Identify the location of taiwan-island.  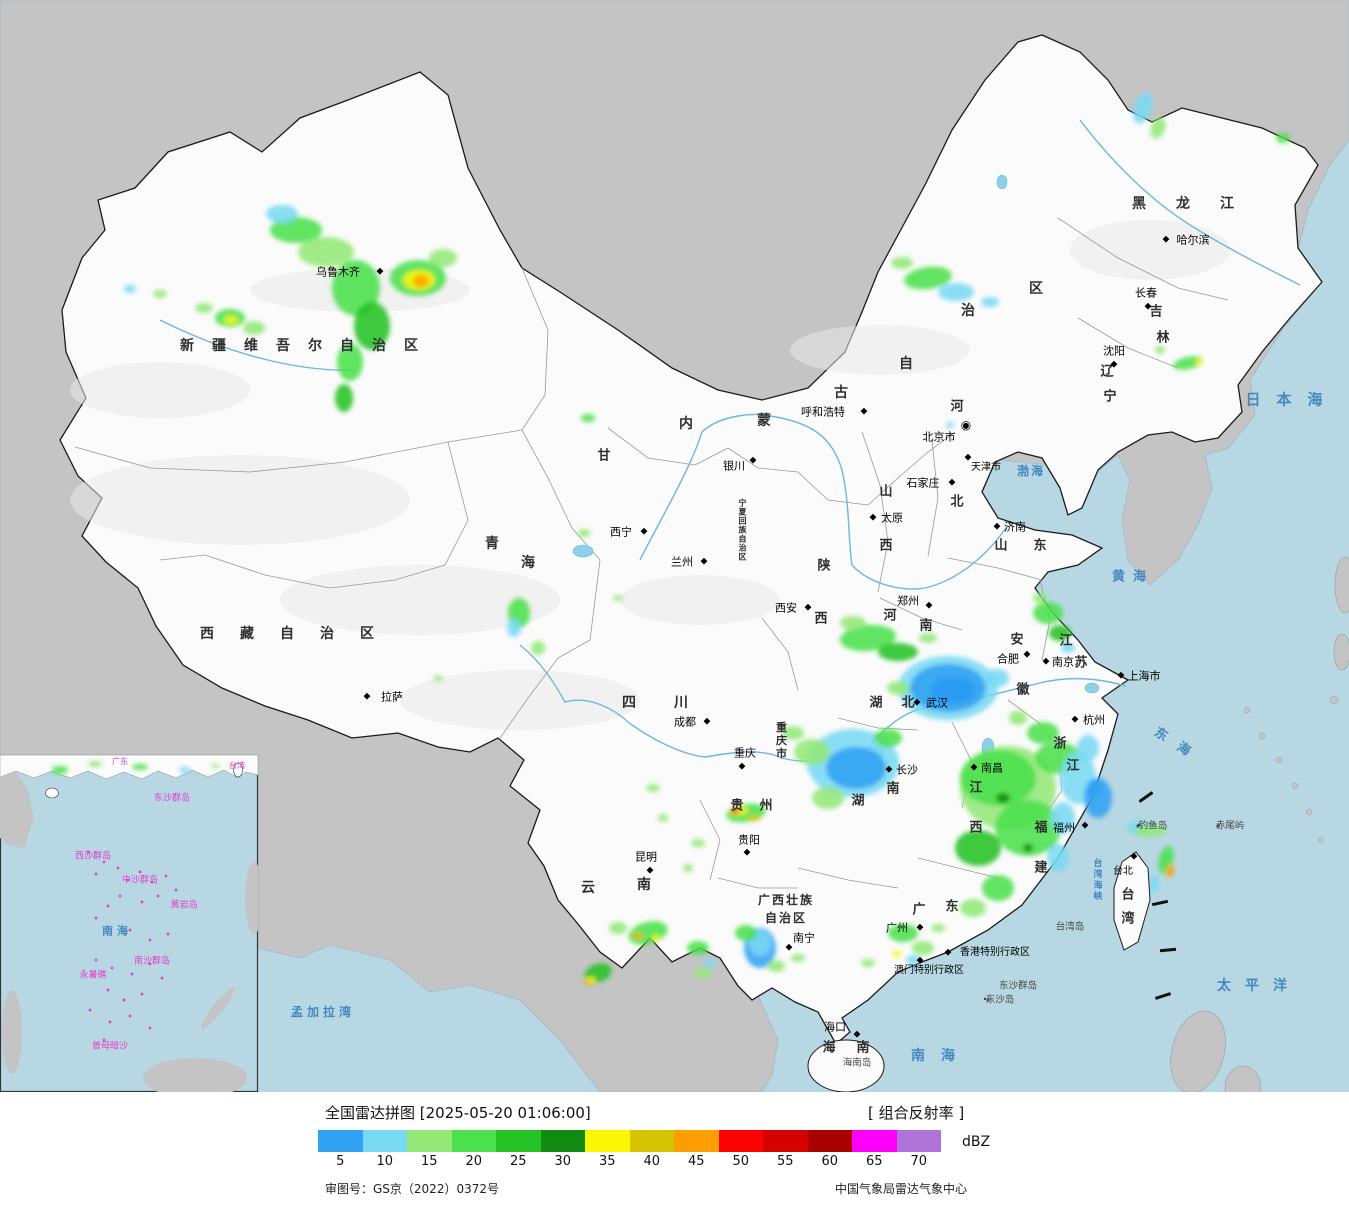
(1132, 901).